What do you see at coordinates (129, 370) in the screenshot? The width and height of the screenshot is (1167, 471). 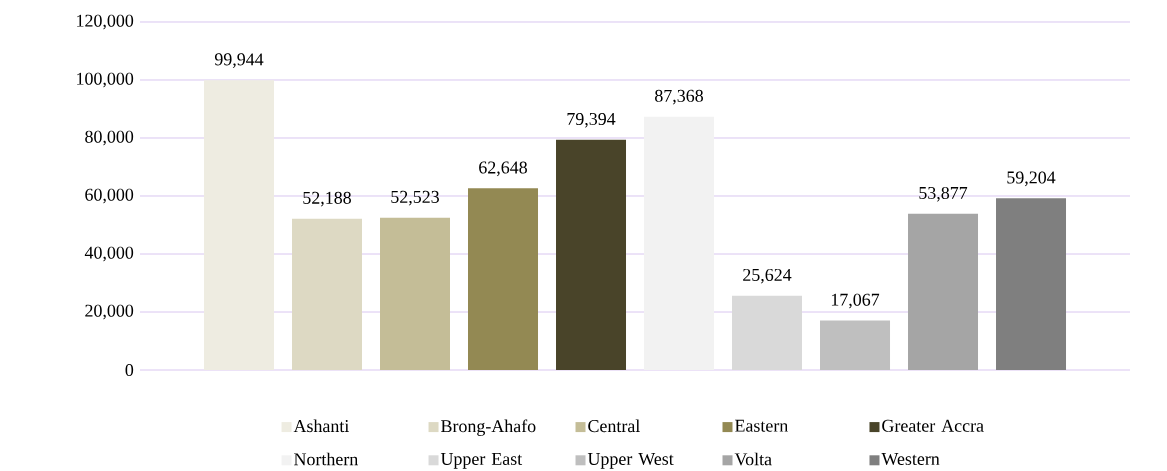 I see `y-tick-label: 0` at bounding box center [129, 370].